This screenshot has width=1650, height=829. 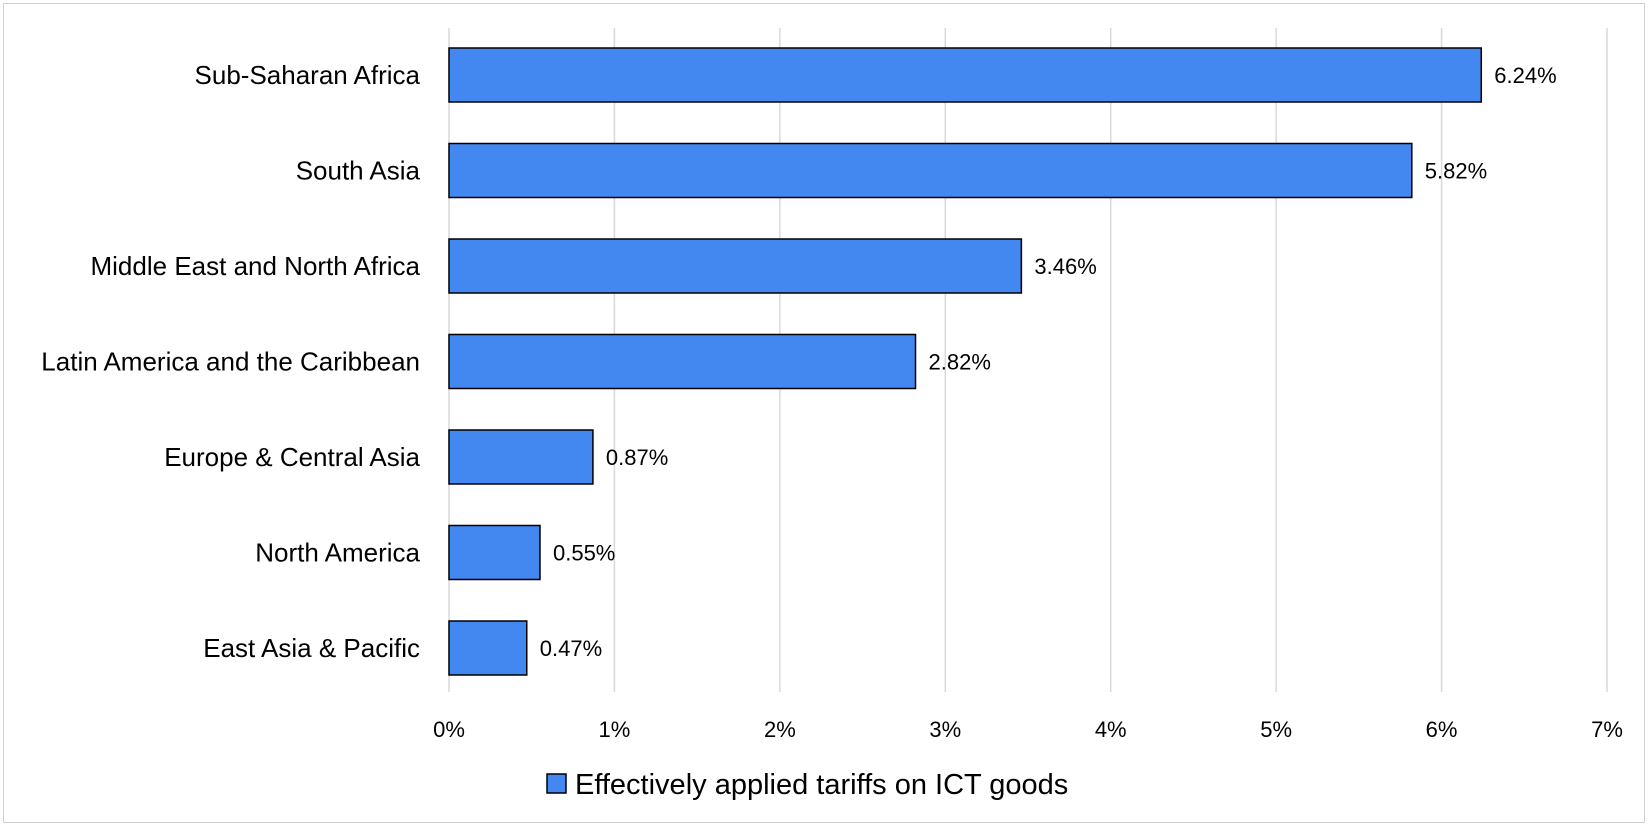 What do you see at coordinates (637, 457) in the screenshot?
I see `data-label: 0.87%` at bounding box center [637, 457].